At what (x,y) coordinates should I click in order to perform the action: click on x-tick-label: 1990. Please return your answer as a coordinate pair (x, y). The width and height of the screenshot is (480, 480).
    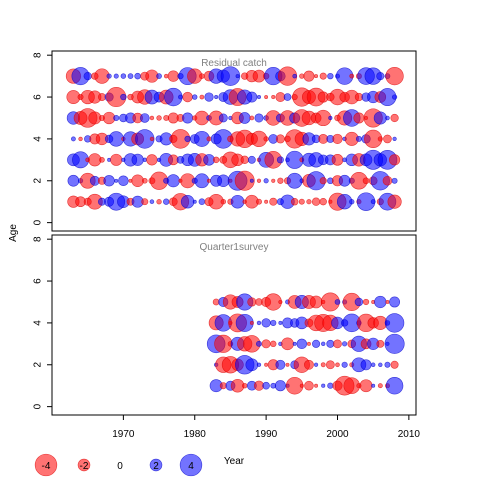
    Looking at the image, I should click on (266, 434).